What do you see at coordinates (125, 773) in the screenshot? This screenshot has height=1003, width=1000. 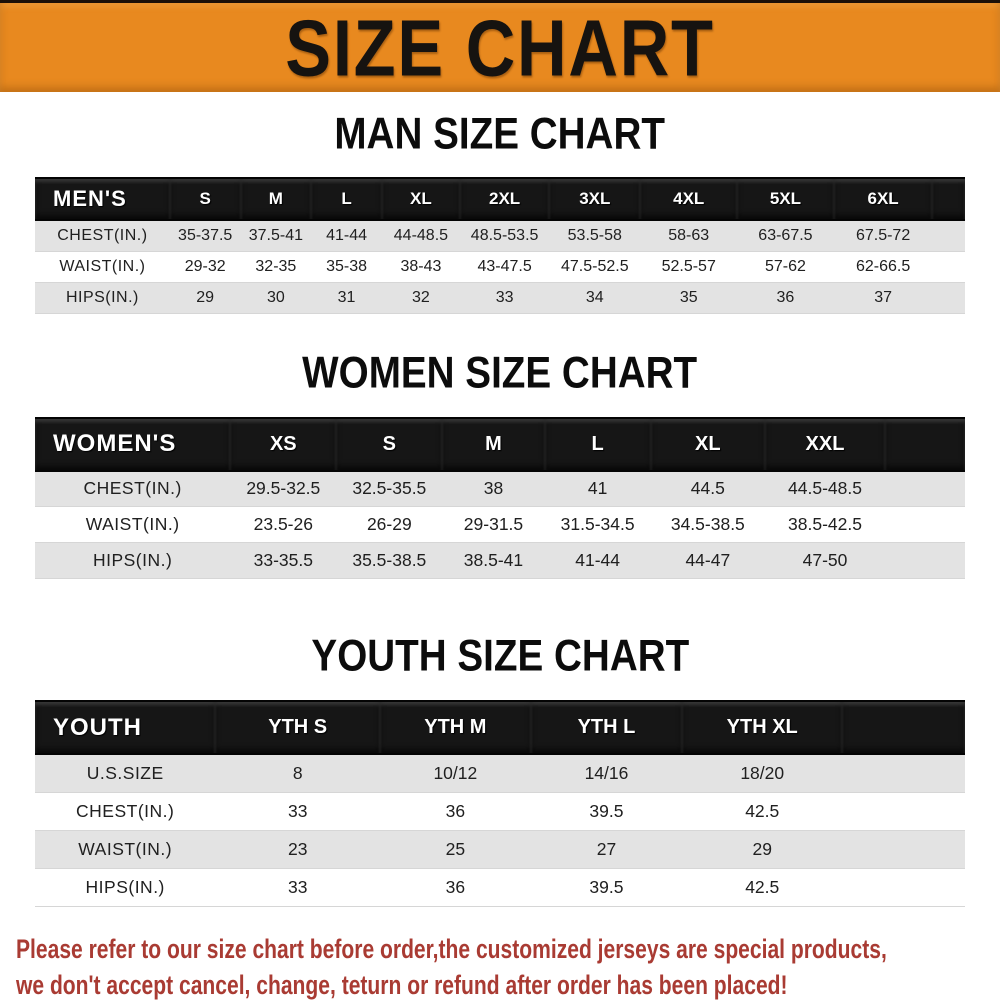 I see `row-label: U.S.SIZE` at bounding box center [125, 773].